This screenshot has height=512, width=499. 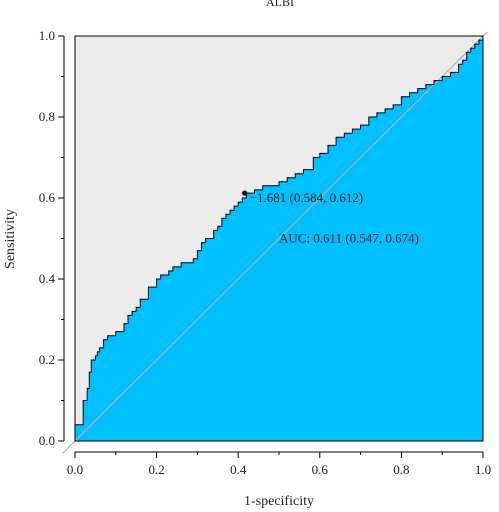 I want to click on x-tick-label: 0.2, so click(x=156, y=469).